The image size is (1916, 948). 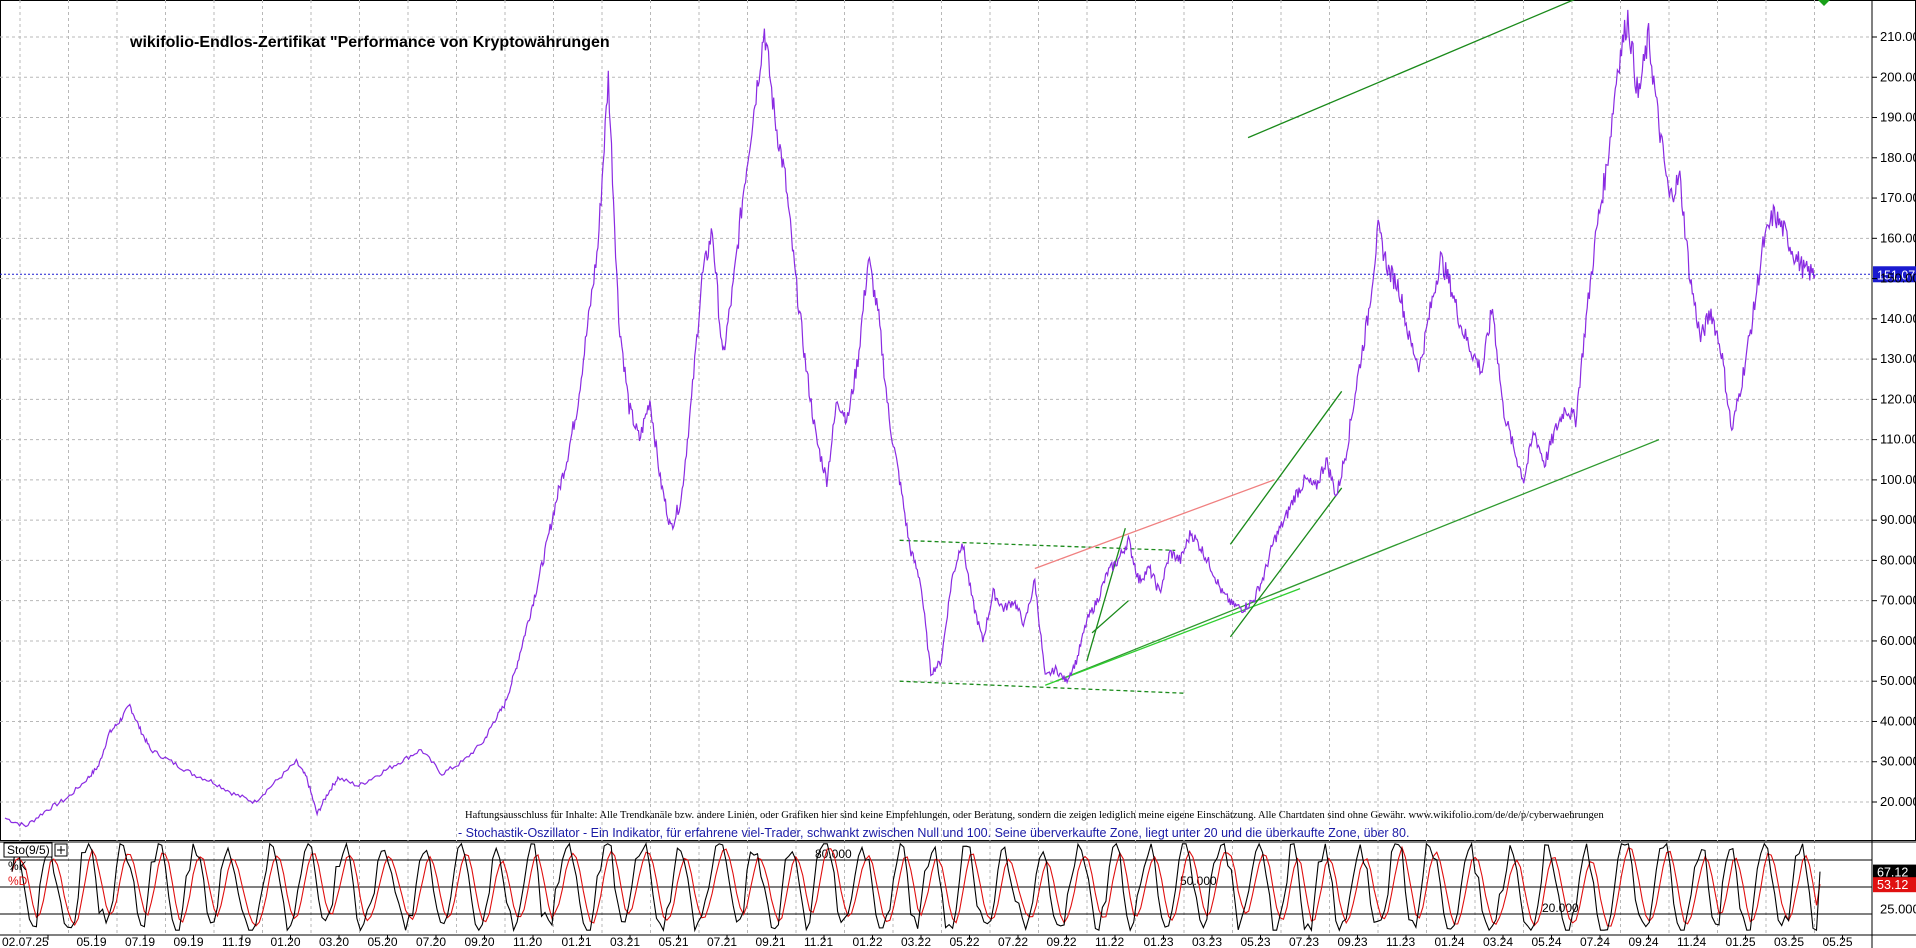 What do you see at coordinates (1898, 559) in the screenshot?
I see `y-tick-label: 80.000` at bounding box center [1898, 559].